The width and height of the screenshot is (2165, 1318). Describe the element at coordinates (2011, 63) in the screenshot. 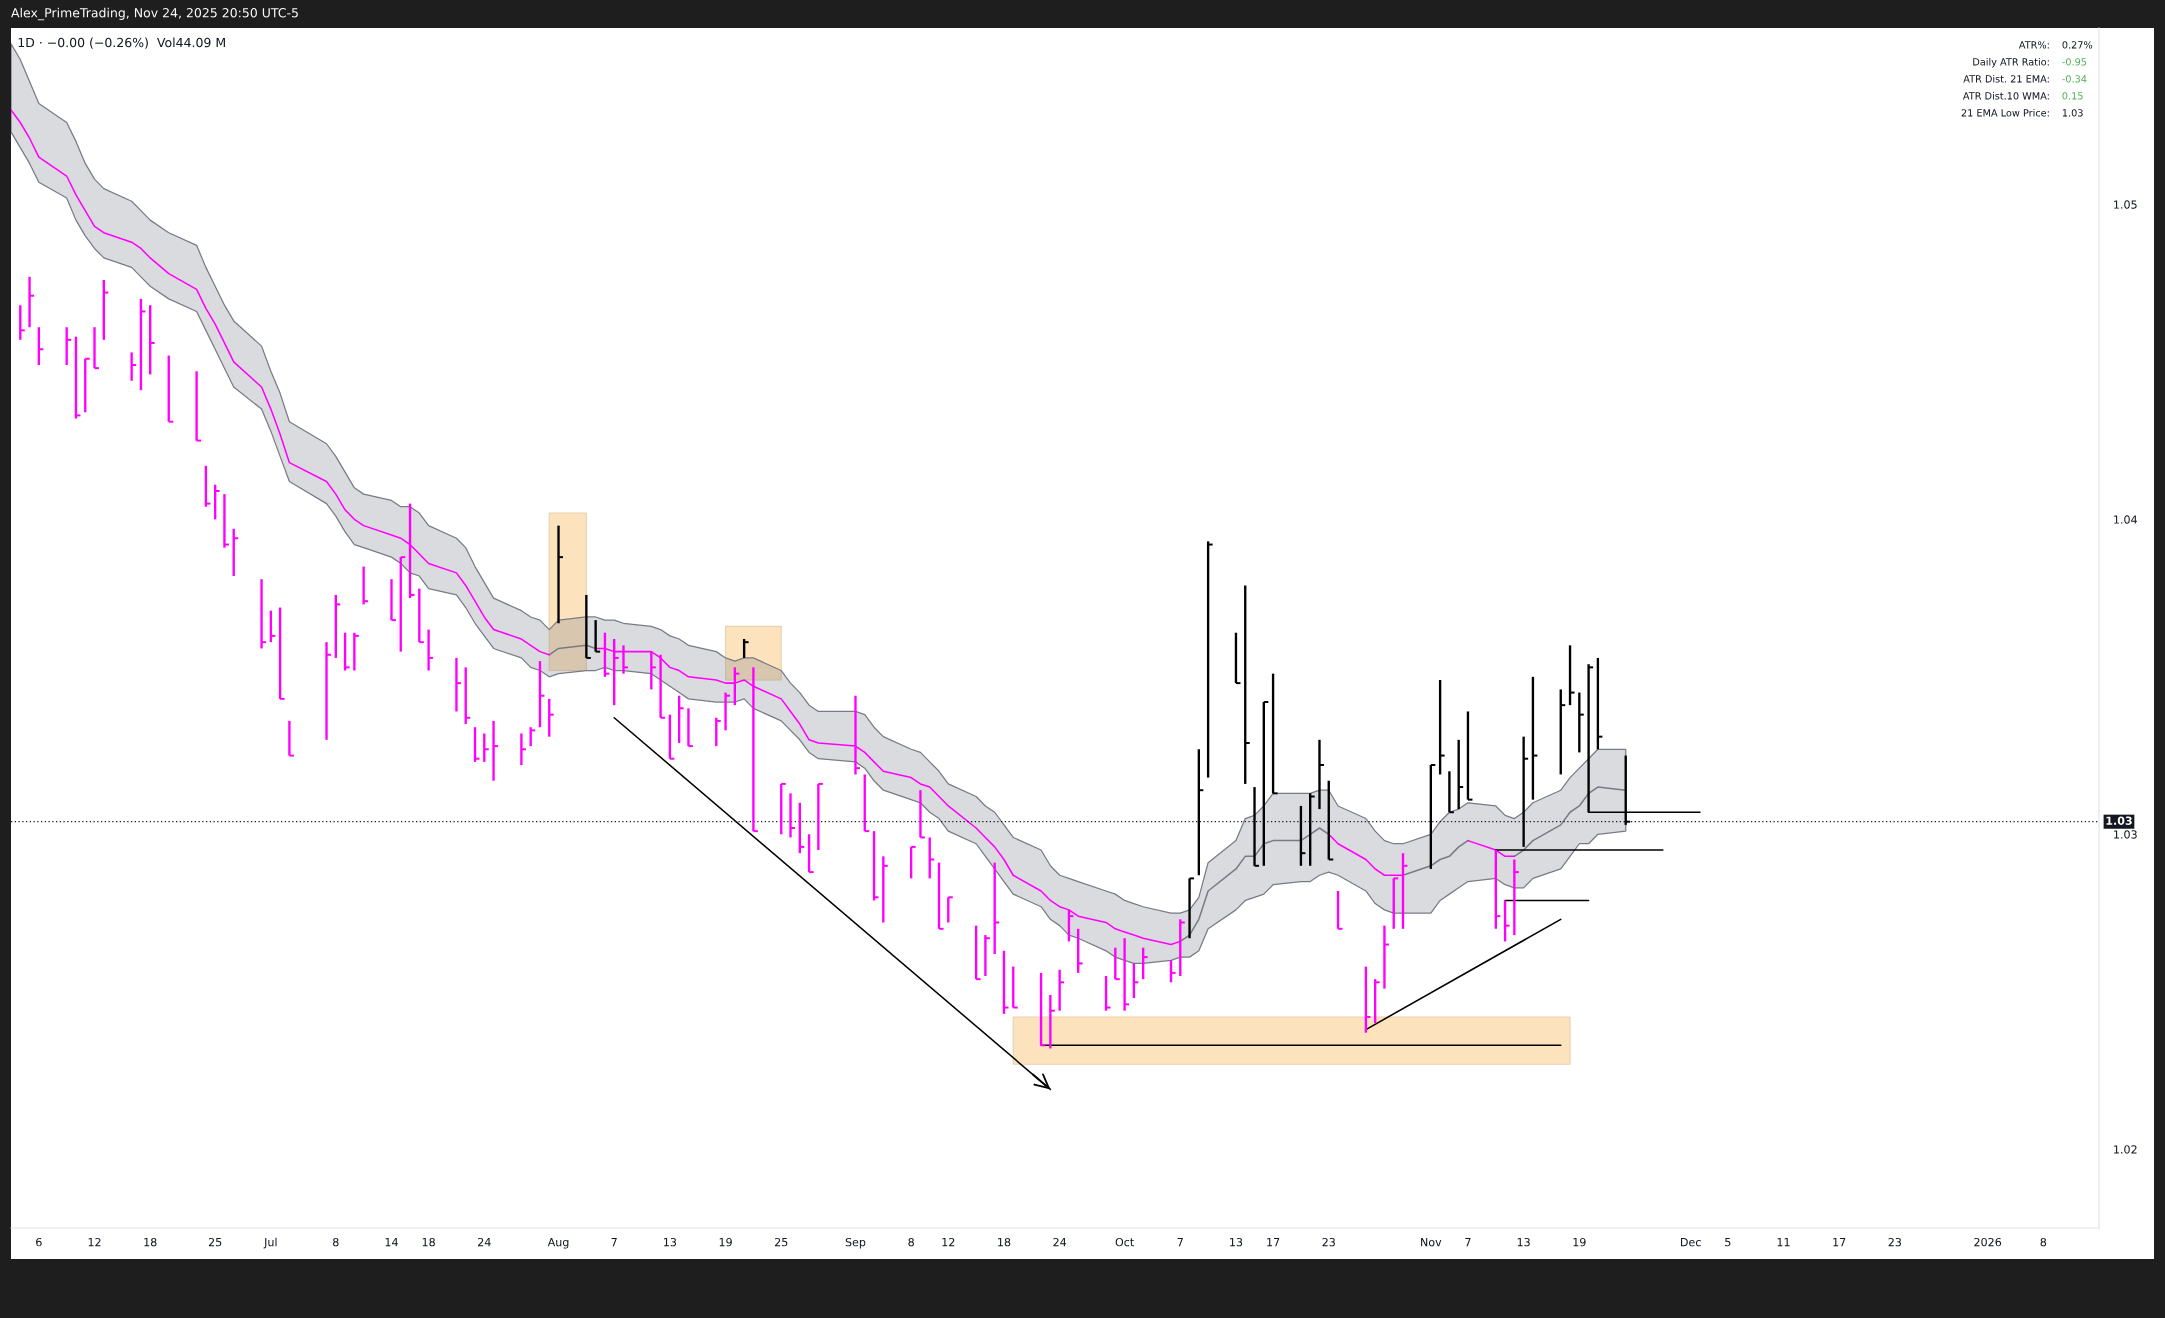

I see `annotation: Daily ATR Ratio:` at that location.